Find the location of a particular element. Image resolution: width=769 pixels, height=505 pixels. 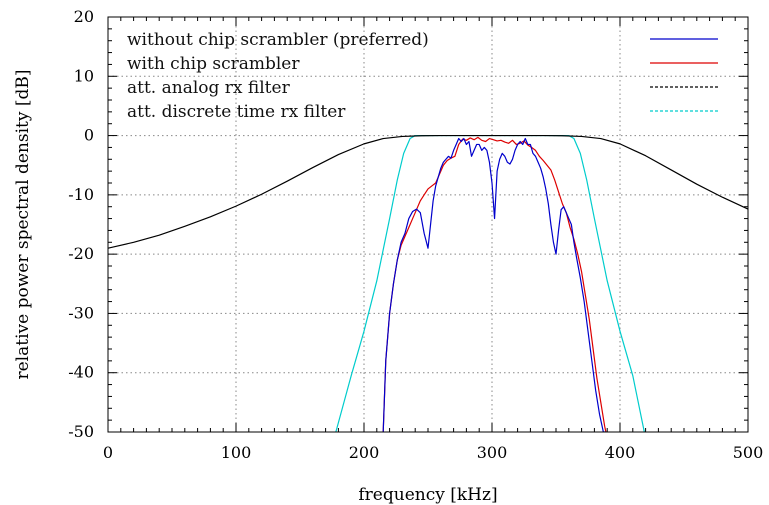

y-tick-label: -30 is located at coordinates (81, 312).